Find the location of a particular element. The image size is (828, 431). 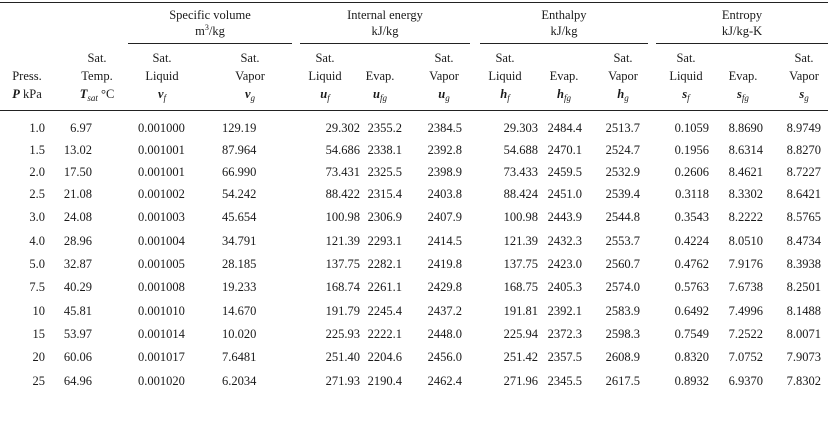

cell-sfg: 8.2222 is located at coordinates (745, 217).